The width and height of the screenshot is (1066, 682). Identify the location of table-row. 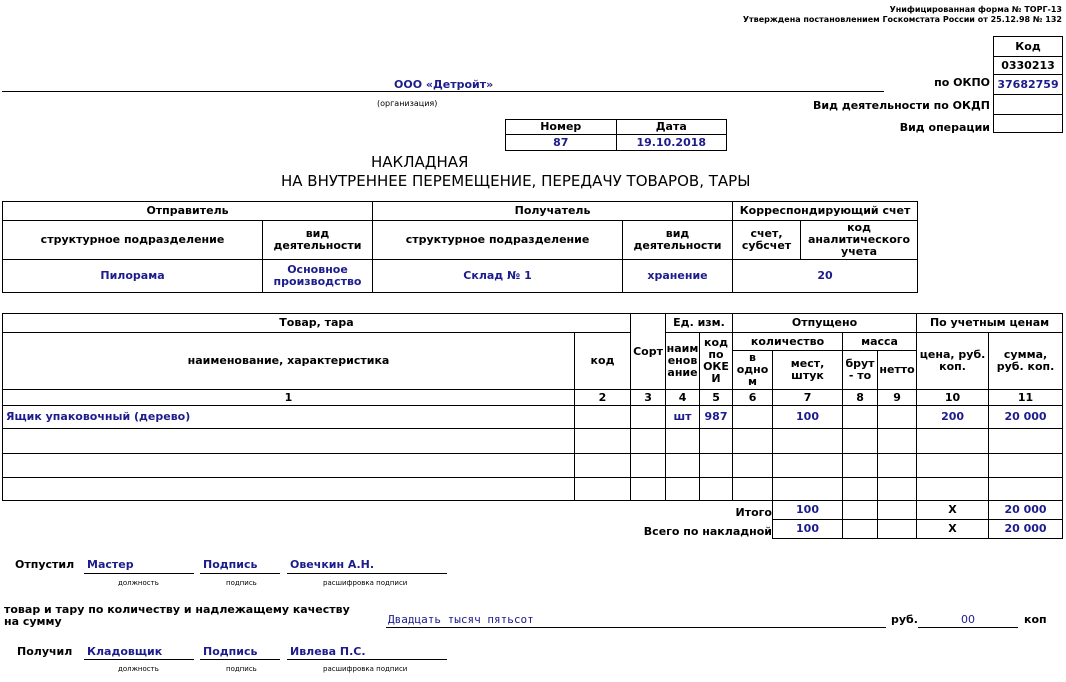
(533, 441).